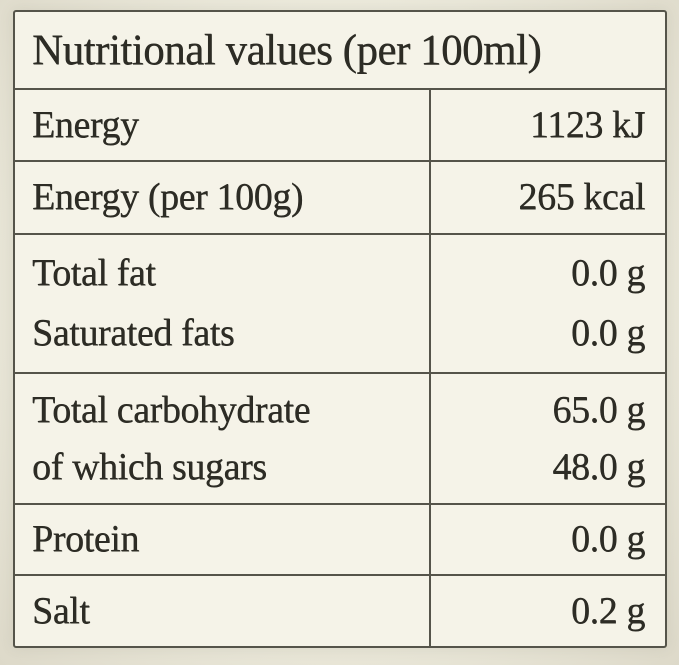  I want to click on table-header-row: Nutritional values (per 100ml), so click(340, 50).